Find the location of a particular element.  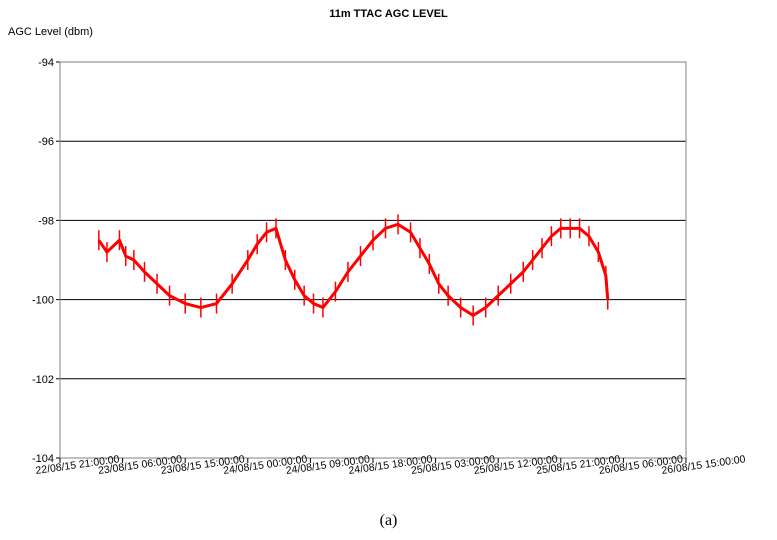

y-tick-label: -104 is located at coordinates (43, 459).